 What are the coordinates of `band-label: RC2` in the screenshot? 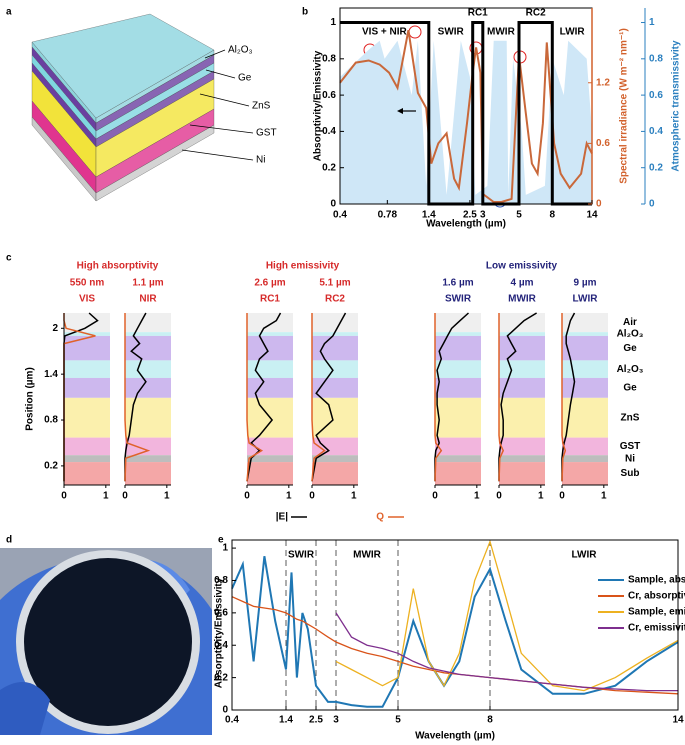 It's located at (536, 13).